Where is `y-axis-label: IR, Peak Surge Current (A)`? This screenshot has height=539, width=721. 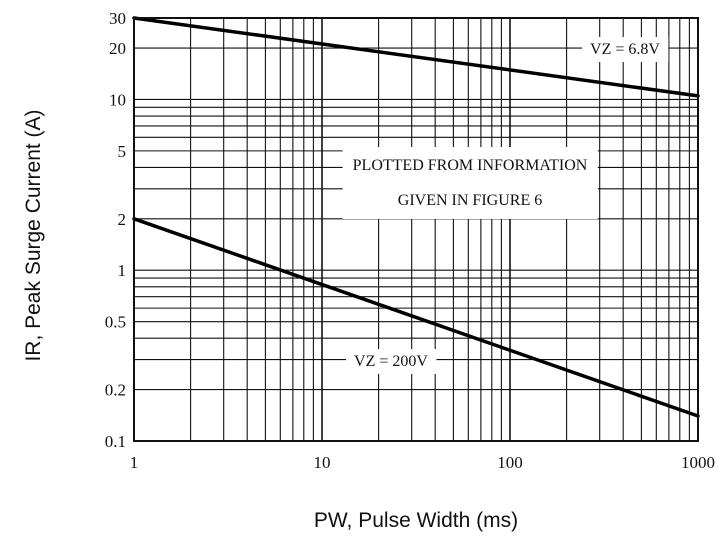 y-axis-label: IR, Peak Surge Current (A) is located at coordinates (33, 235).